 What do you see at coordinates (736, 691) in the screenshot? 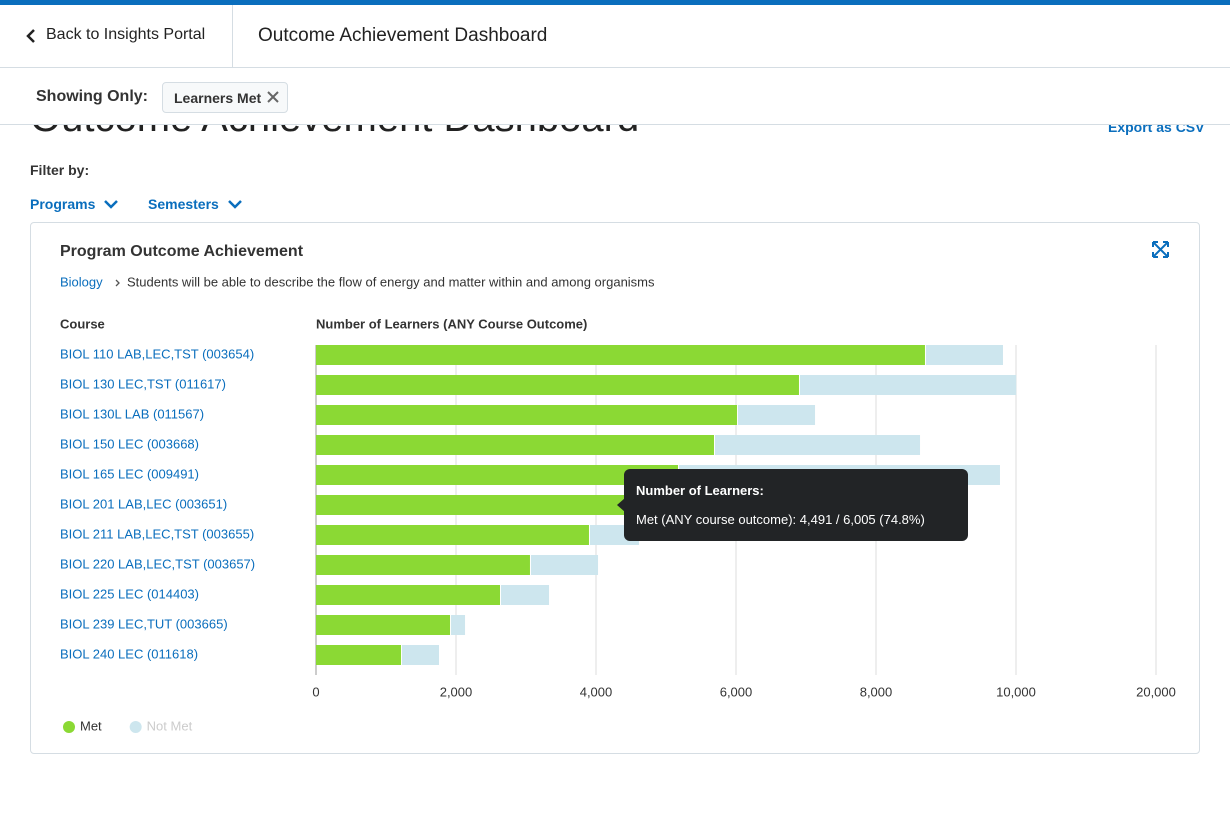
I see `x-tick-label: 6,000` at bounding box center [736, 691].